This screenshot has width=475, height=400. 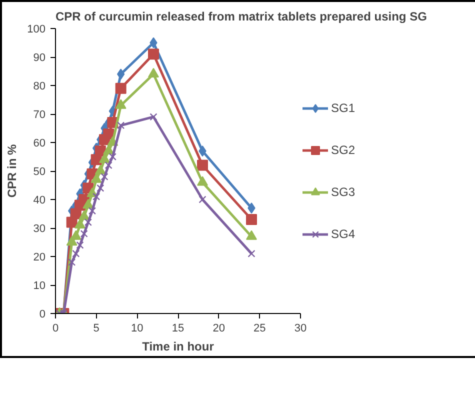 What do you see at coordinates (39, 172) in the screenshot?
I see `y-tick-label: 50` at bounding box center [39, 172].